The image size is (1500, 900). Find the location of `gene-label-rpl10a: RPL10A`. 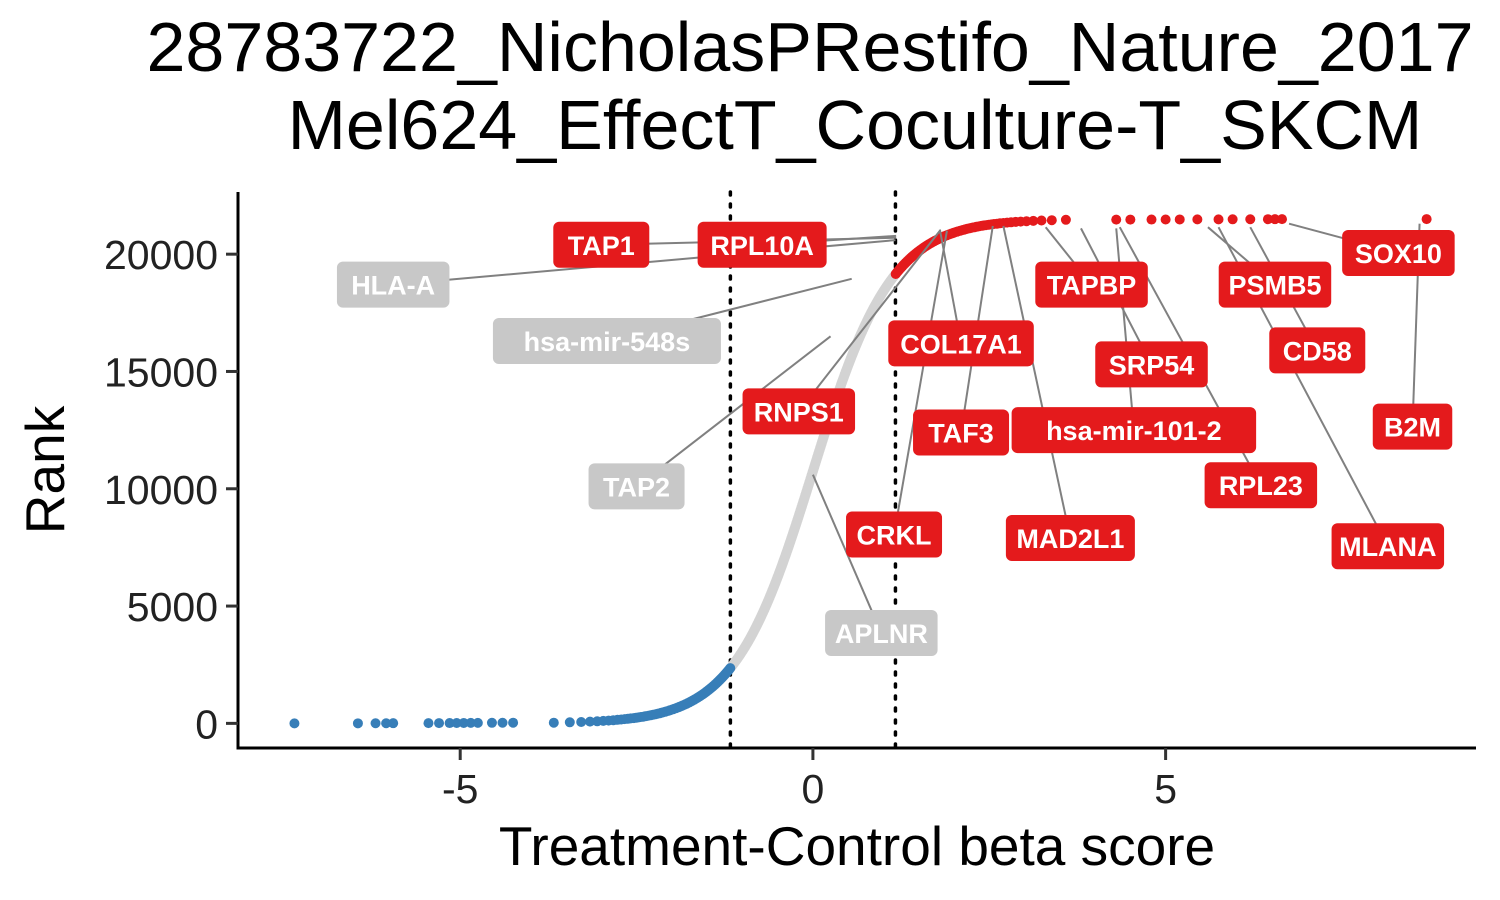

gene-label-rpl10a: RPL10A is located at coordinates (762, 244).